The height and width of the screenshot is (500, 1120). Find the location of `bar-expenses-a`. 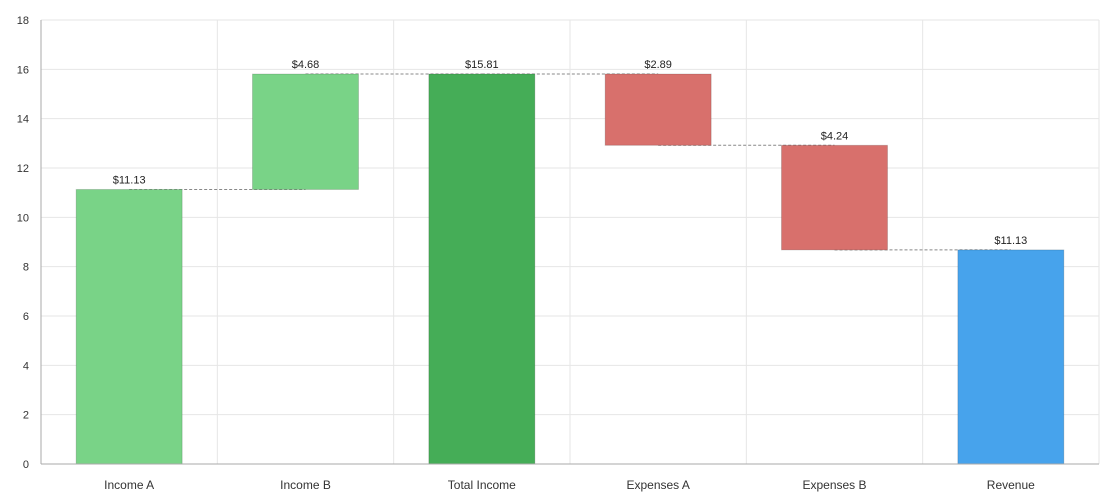

bar-expenses-a is located at coordinates (658, 109).